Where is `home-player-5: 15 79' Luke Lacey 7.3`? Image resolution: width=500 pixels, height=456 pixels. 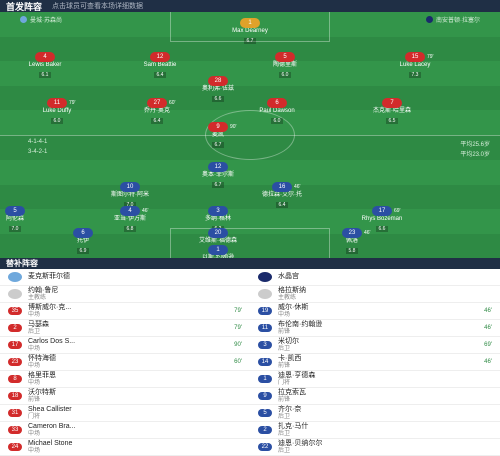
home-player-5: 15 79' Luke Lacey 7.3 is located at coordinates (415, 65).